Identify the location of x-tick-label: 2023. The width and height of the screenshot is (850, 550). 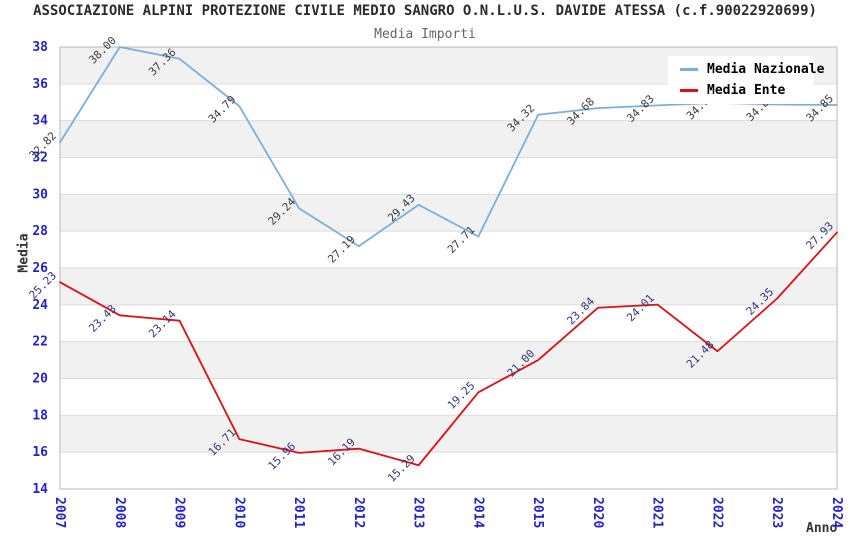
(776, 512).